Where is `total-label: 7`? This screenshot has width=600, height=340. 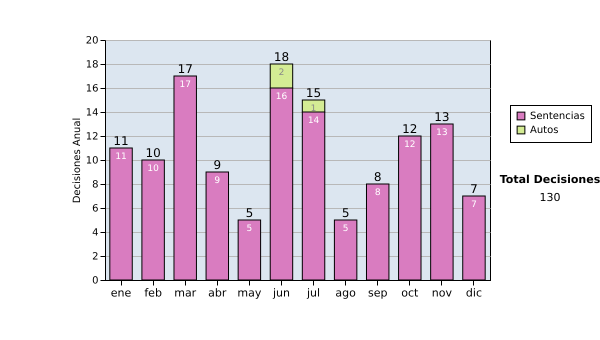
total-label: 7 is located at coordinates (474, 189).